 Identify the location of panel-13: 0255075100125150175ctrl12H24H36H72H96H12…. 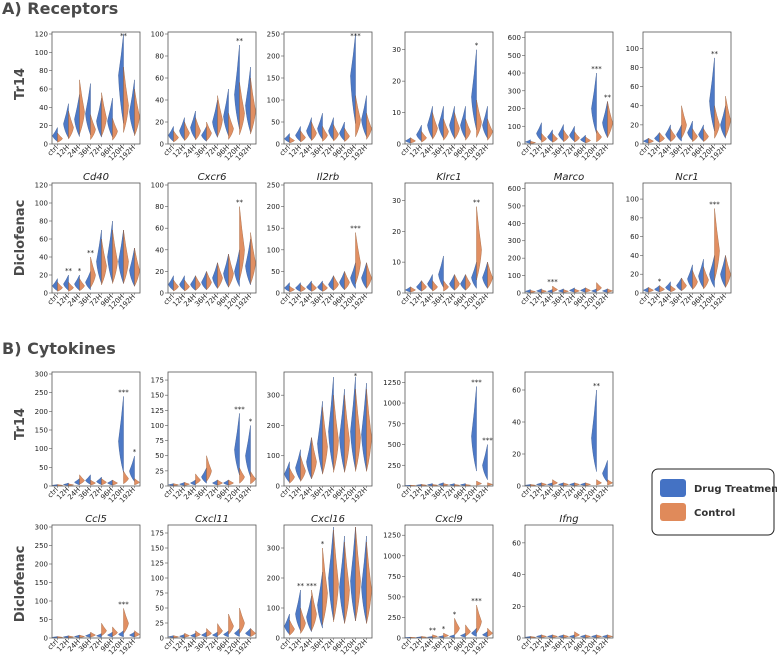
(204, 438).